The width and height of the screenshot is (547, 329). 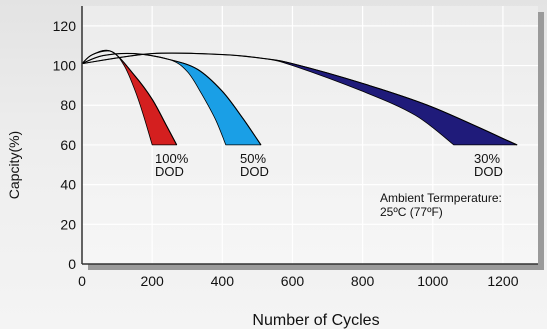 What do you see at coordinates (172, 158) in the screenshot?
I see `series-label-line: 100%` at bounding box center [172, 158].